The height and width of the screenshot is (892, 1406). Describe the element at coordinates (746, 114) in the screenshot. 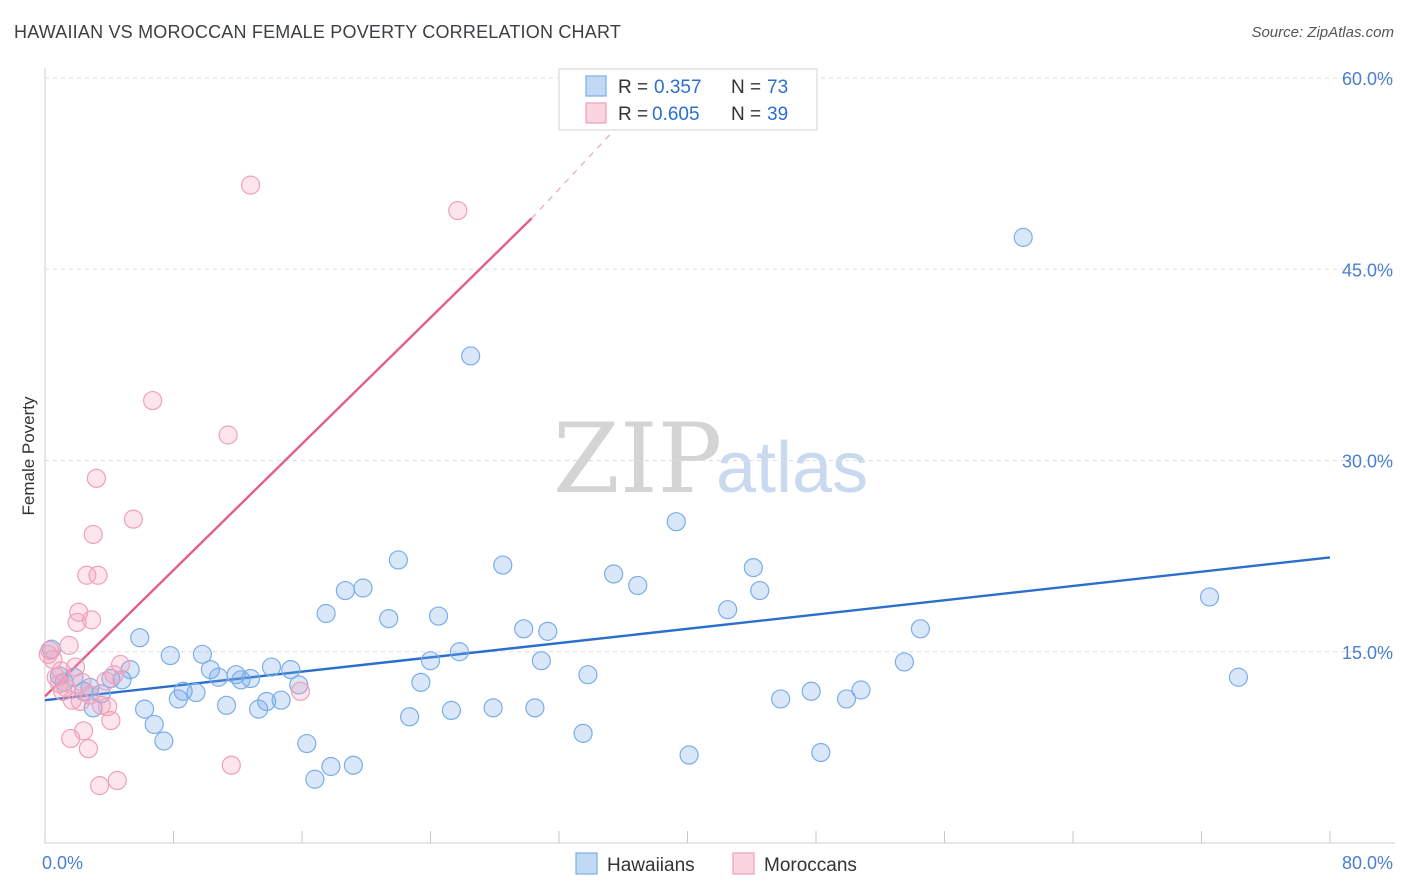

I see `legend-n-label-moroccans: N =` at that location.